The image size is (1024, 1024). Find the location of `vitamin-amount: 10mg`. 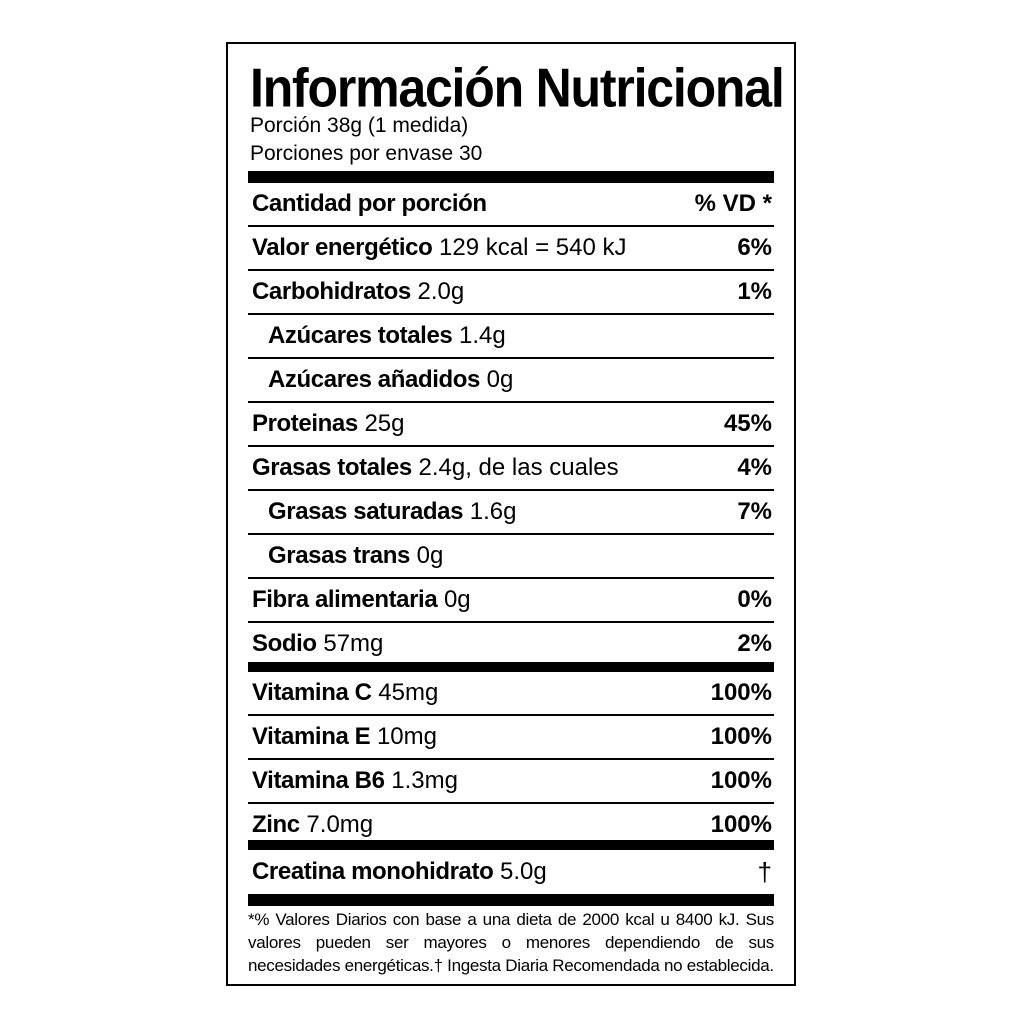

vitamin-amount: 10mg is located at coordinates (406, 736).